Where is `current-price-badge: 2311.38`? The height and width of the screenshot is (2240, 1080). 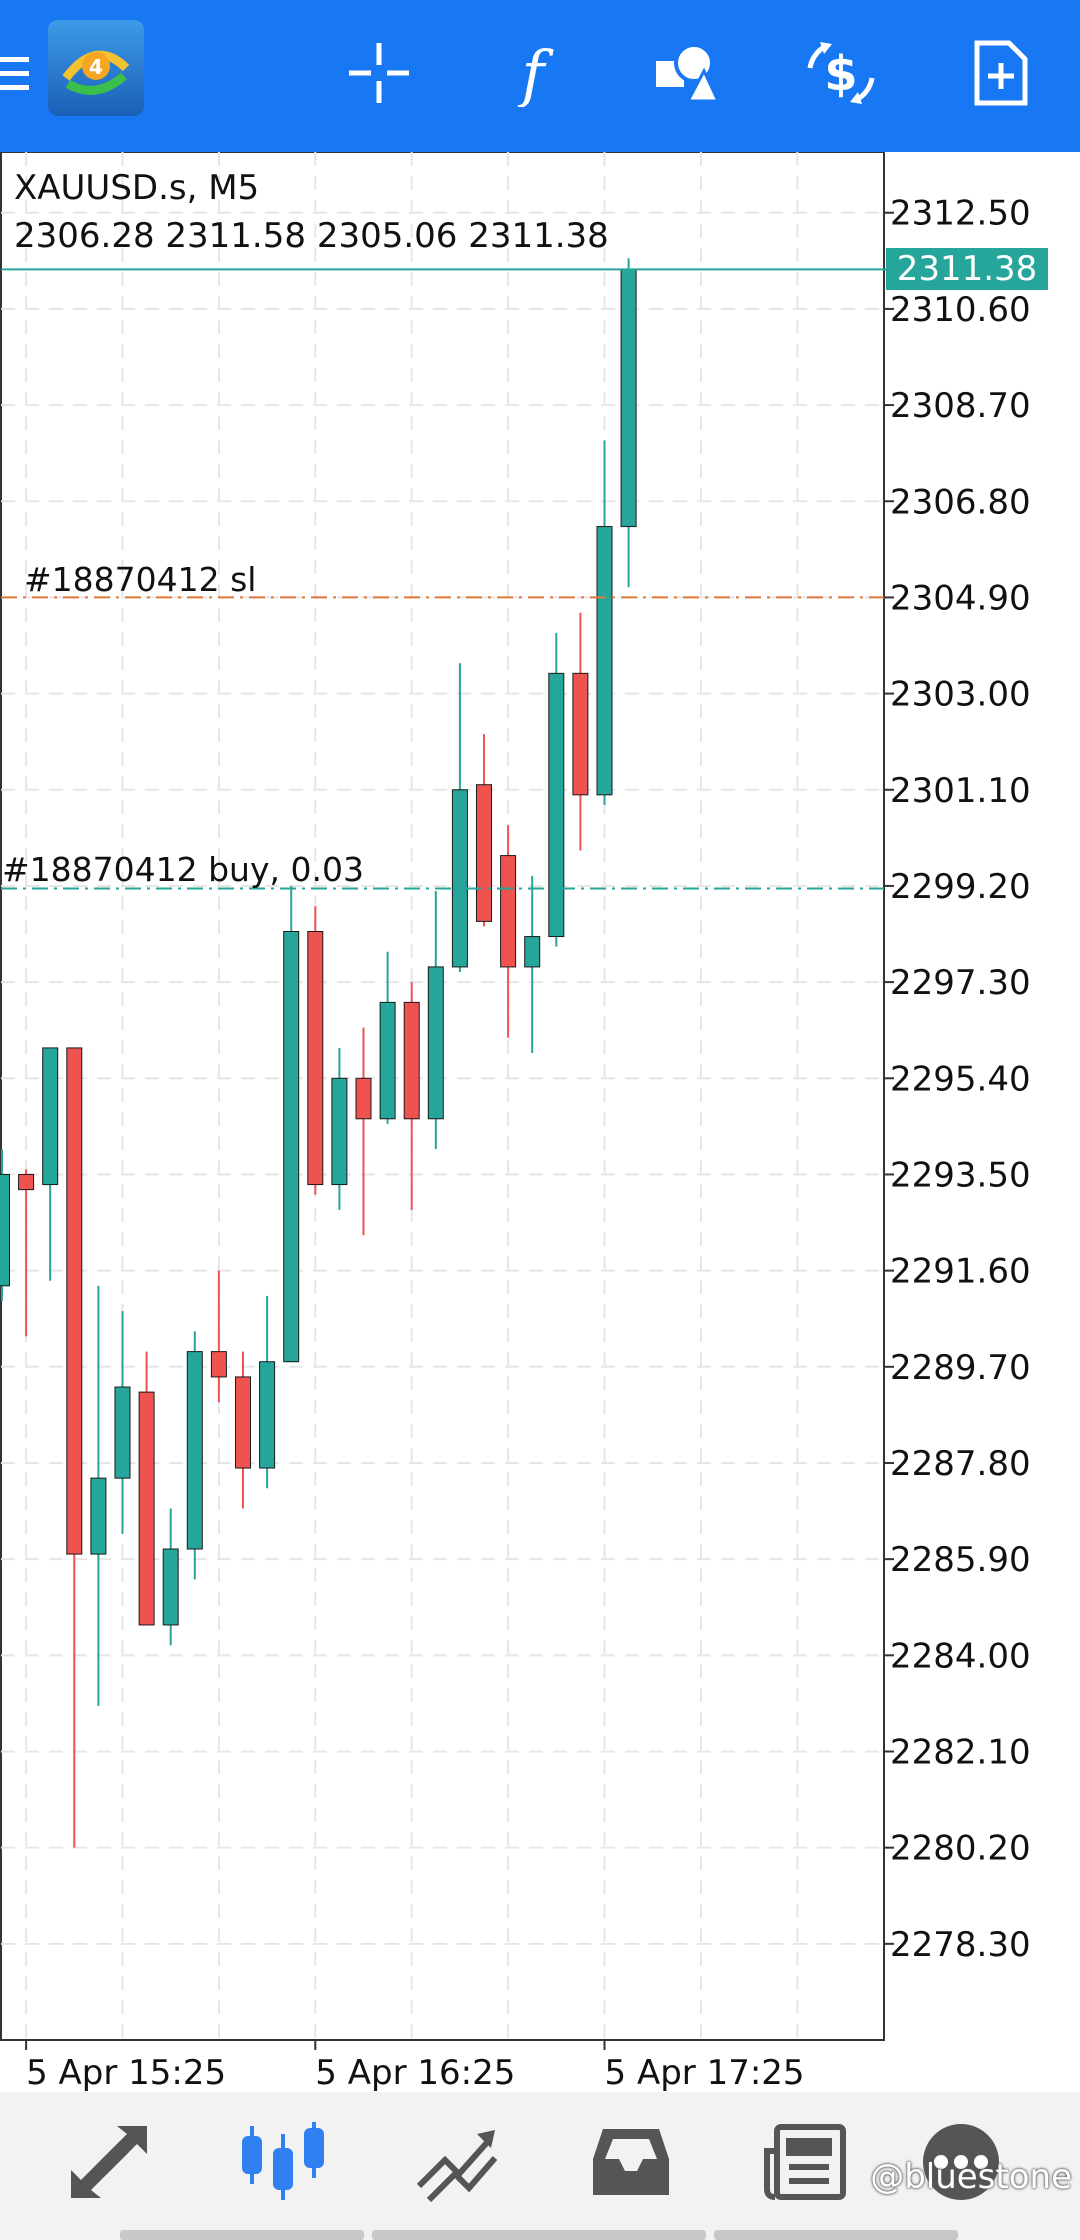
current-price-badge: 2311.38 is located at coordinates (967, 269).